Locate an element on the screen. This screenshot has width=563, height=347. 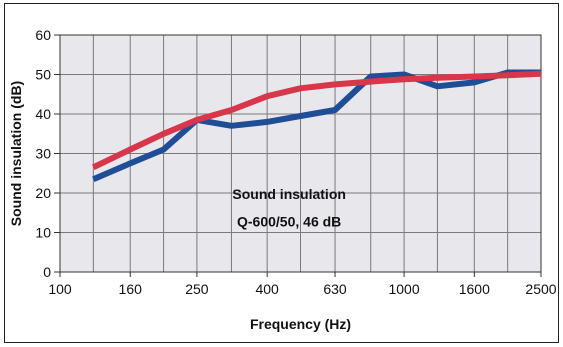
x-tick-label: 160 is located at coordinates (131, 289).